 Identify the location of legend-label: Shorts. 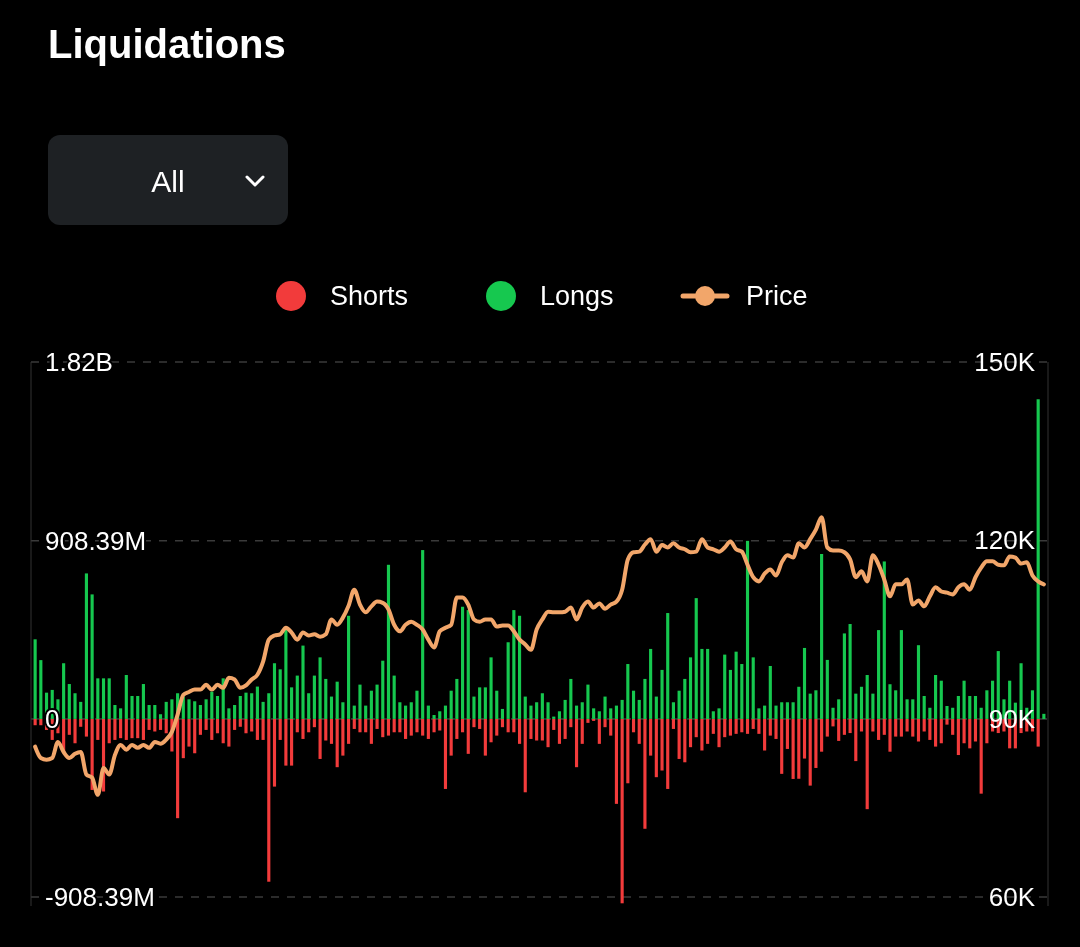
(369, 296).